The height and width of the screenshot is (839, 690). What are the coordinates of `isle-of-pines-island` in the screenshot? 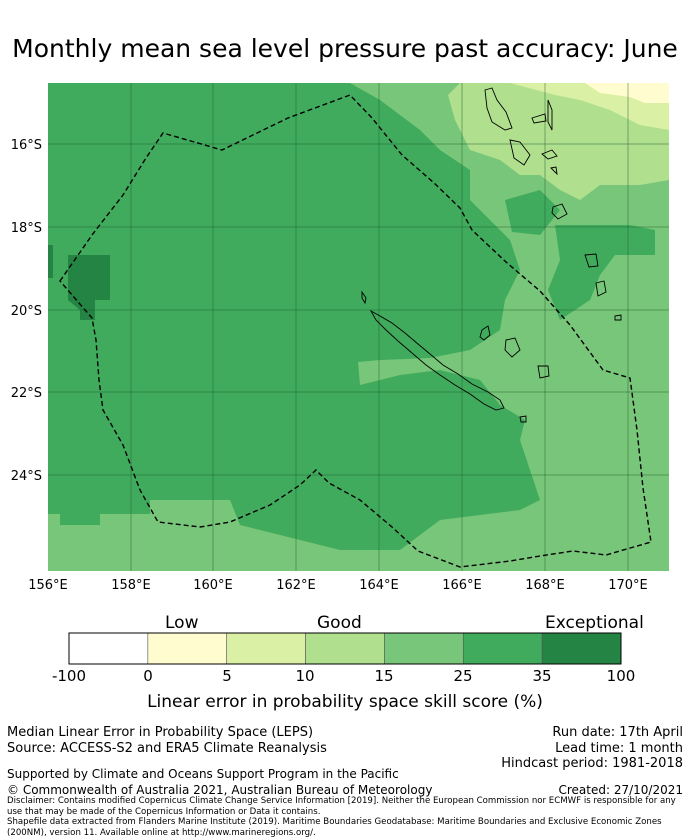 It's located at (523, 419).